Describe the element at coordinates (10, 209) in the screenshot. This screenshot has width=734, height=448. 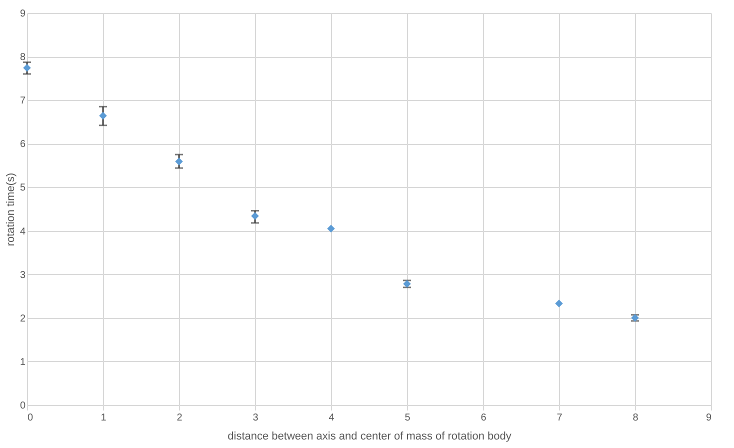
I see `y-axis-title: rotation time(s)` at that location.